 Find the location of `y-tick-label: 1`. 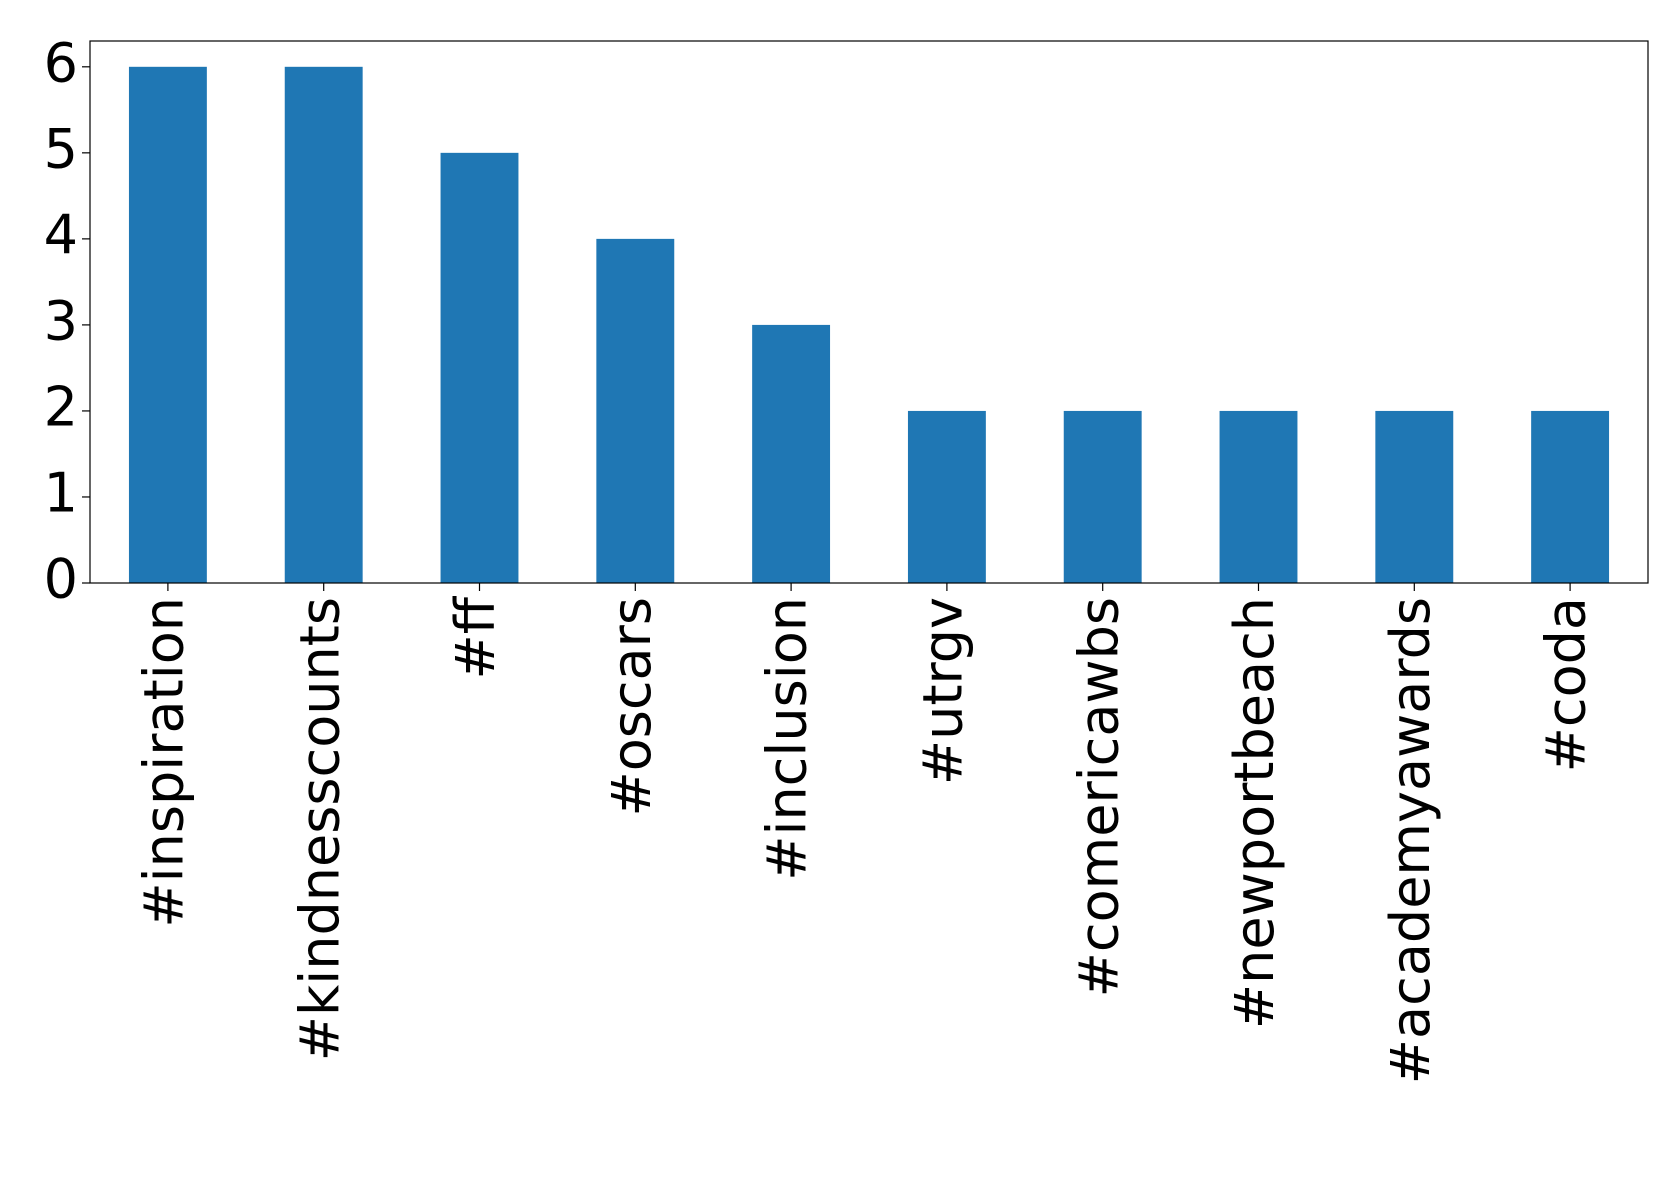

y-tick-label: 1 is located at coordinates (61, 493).